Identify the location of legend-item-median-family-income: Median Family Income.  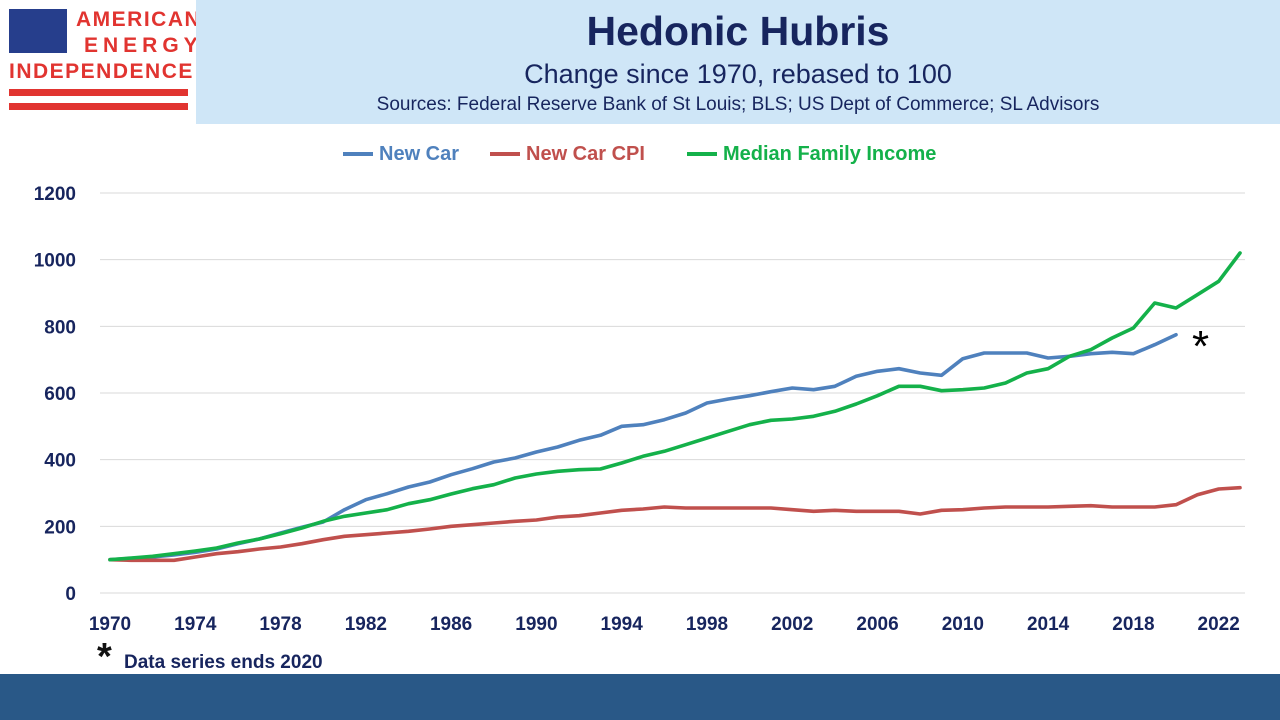
(811, 154).